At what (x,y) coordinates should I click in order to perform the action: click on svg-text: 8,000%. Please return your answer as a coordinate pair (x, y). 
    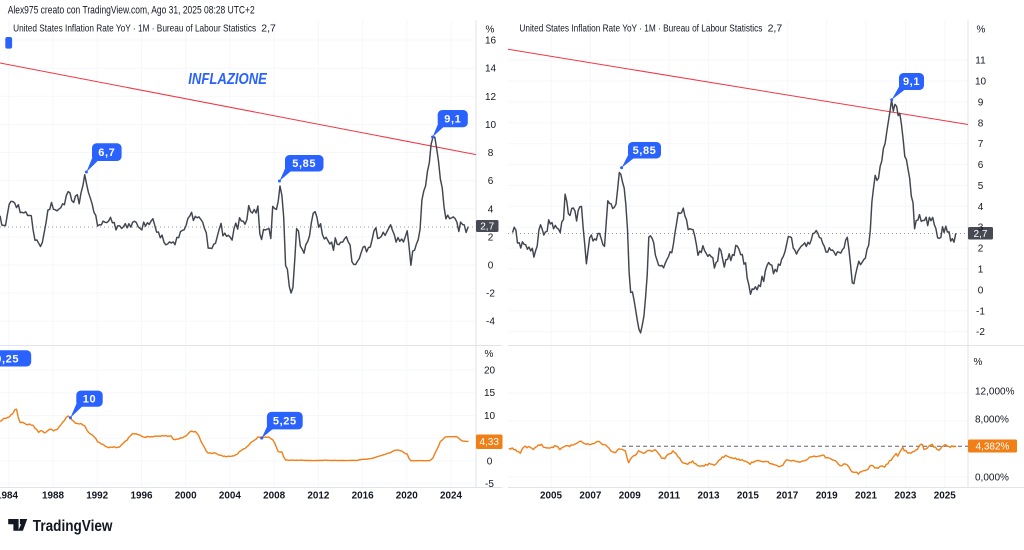
    Looking at the image, I should click on (992, 420).